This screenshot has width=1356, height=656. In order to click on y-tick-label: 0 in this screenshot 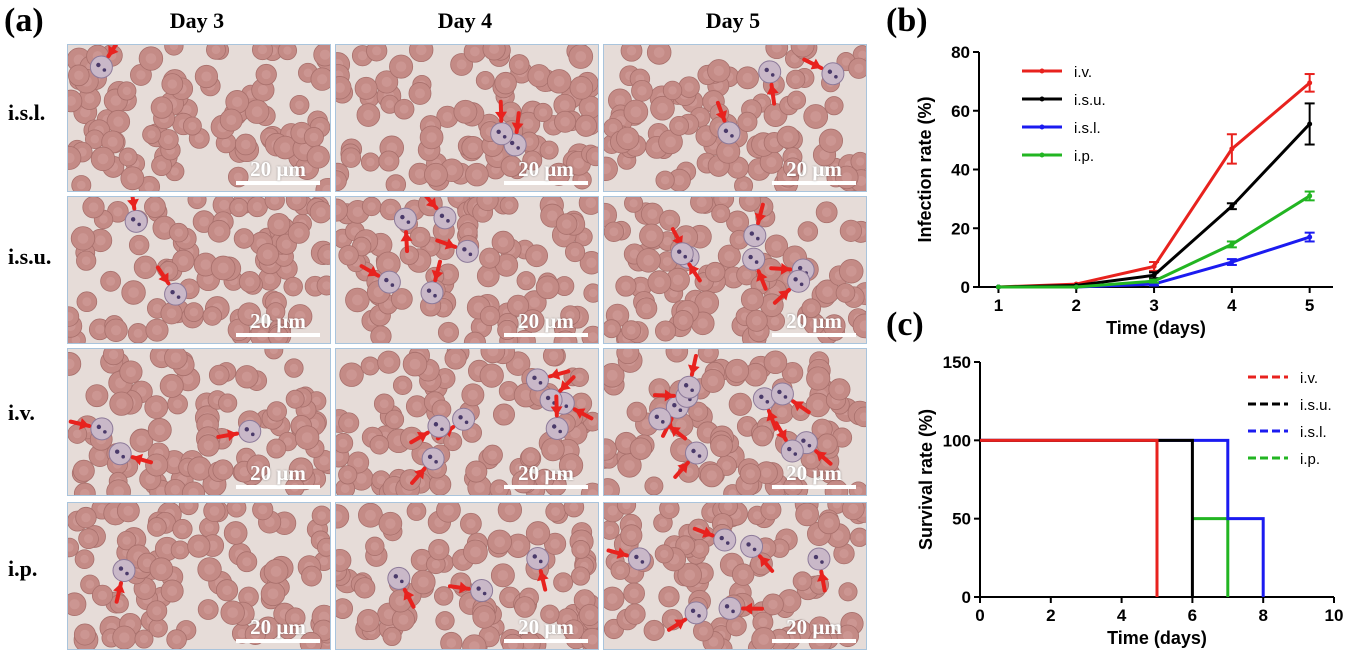, I will do `click(966, 597)`.